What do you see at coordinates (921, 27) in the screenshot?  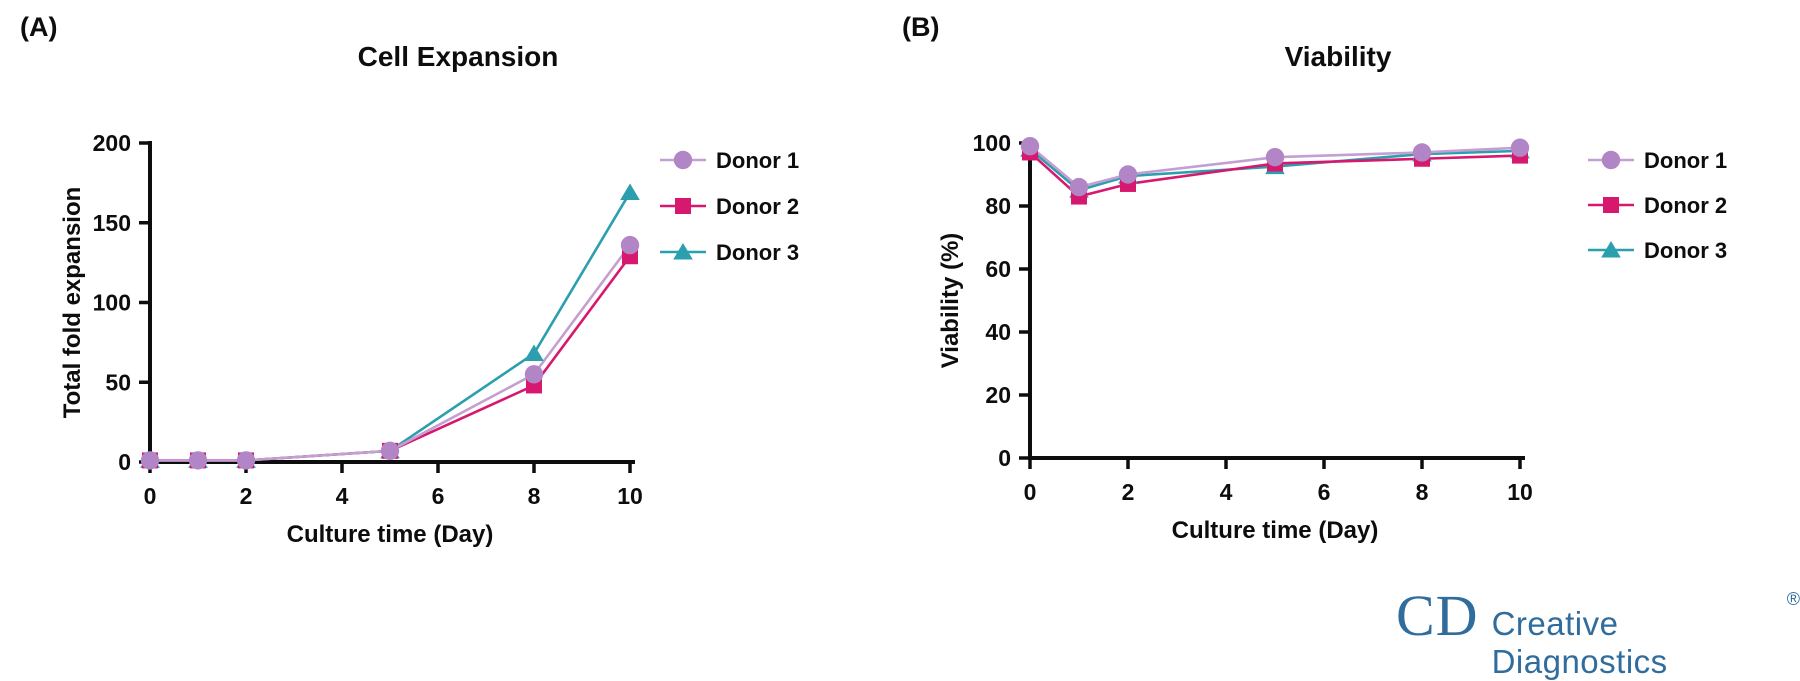 I see `panel-label-b: (B)` at bounding box center [921, 27].